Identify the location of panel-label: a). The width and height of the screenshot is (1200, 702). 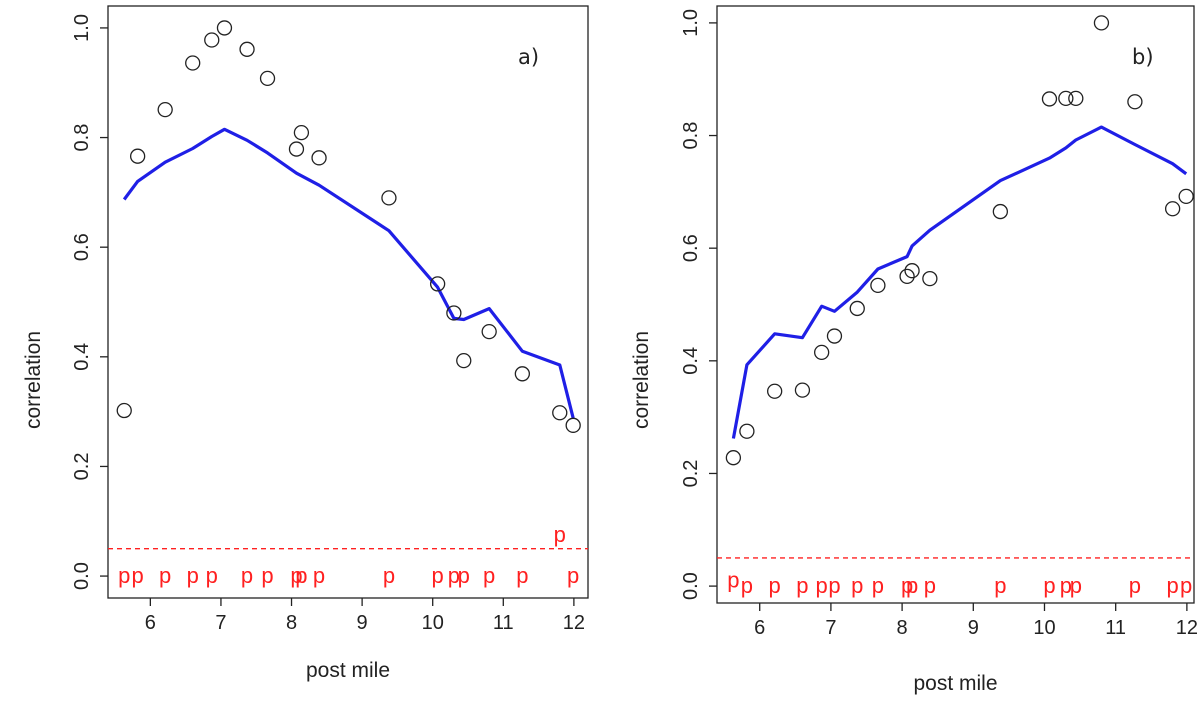
(528, 57).